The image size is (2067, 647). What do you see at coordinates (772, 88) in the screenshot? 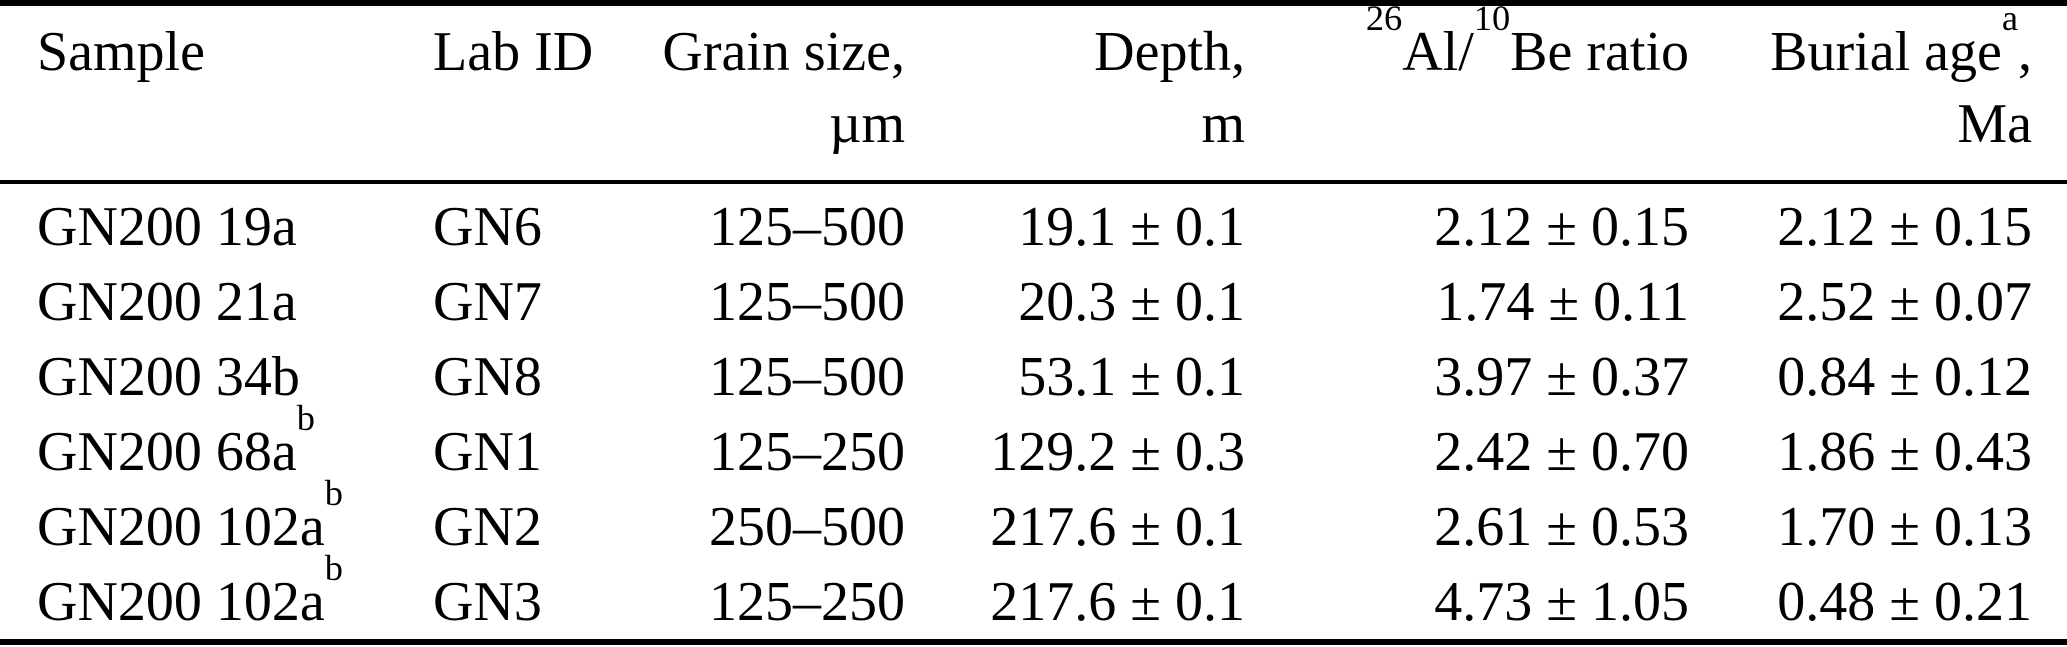
I see `column-header-grain-size: Grain size, µm` at bounding box center [772, 88].